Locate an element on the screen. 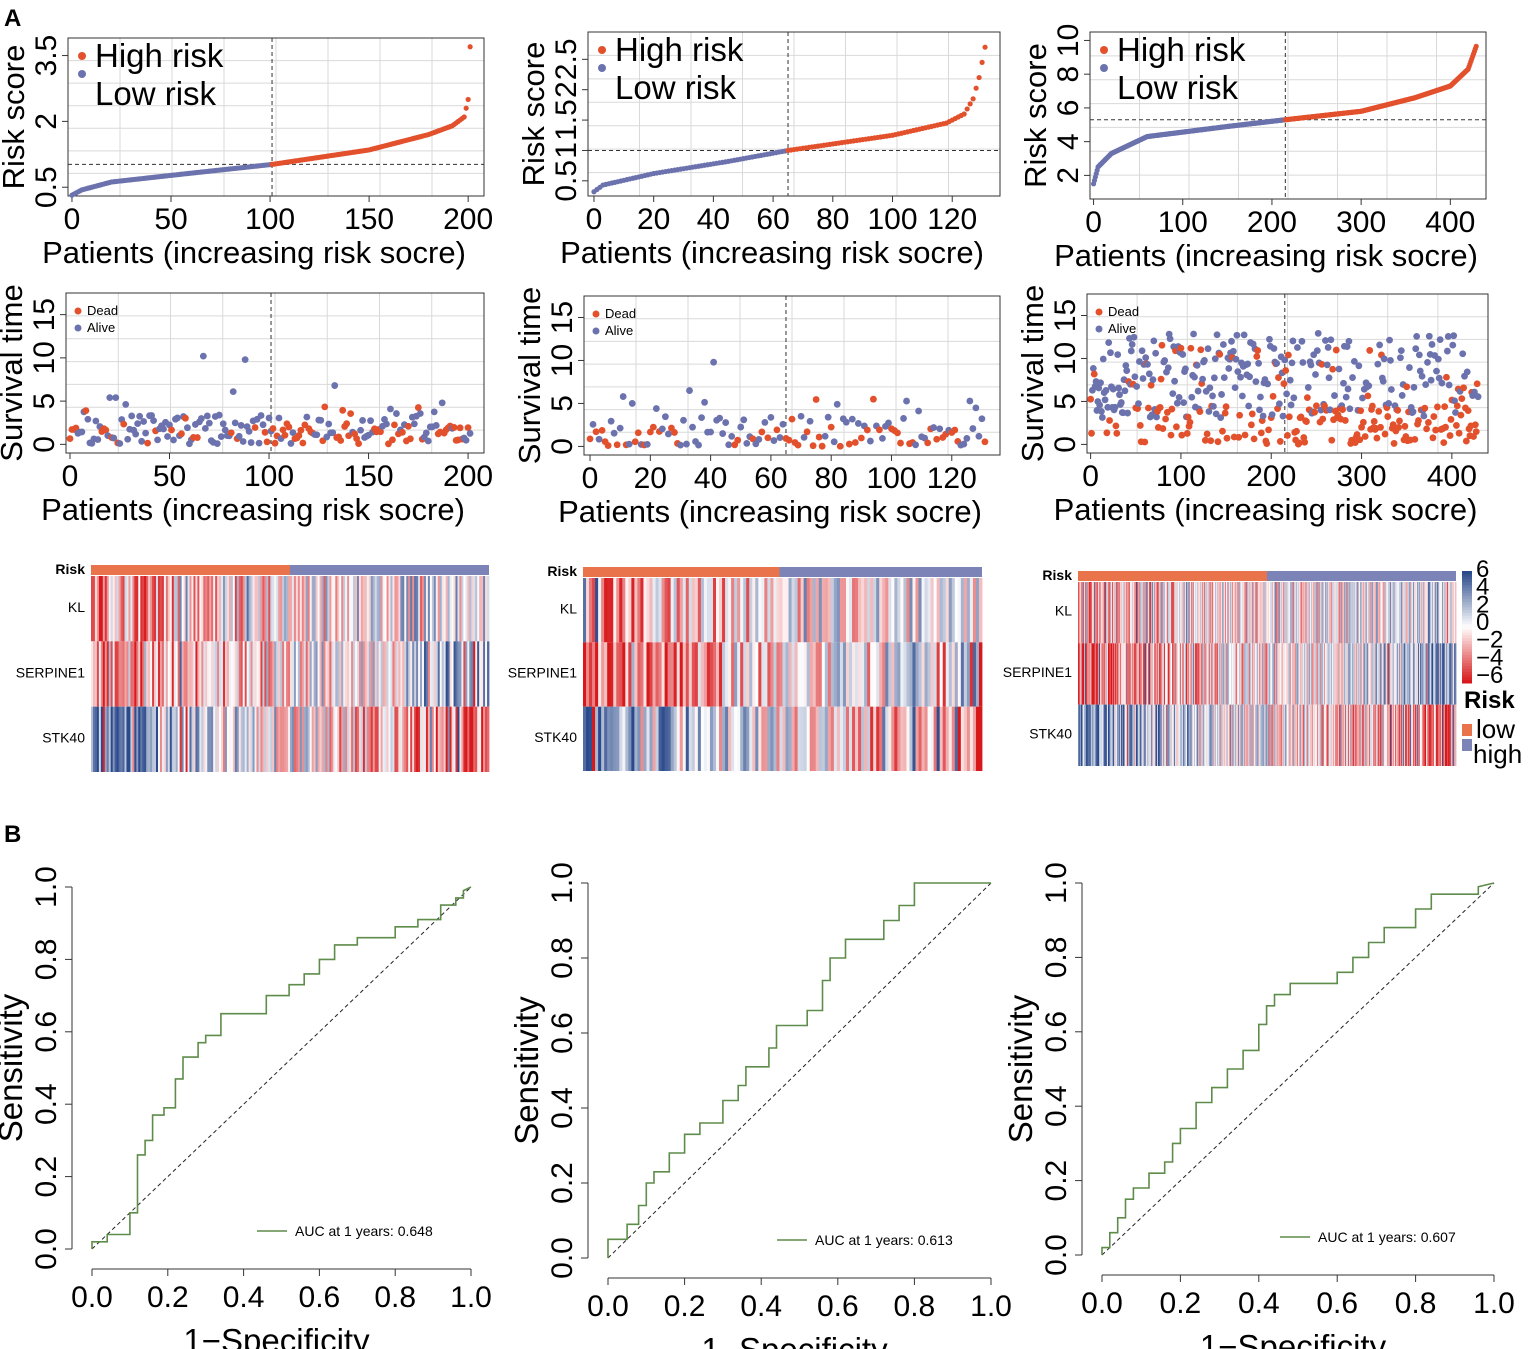 This screenshot has width=1528, height=1349. risk-score-point is located at coordinates (967, 109).